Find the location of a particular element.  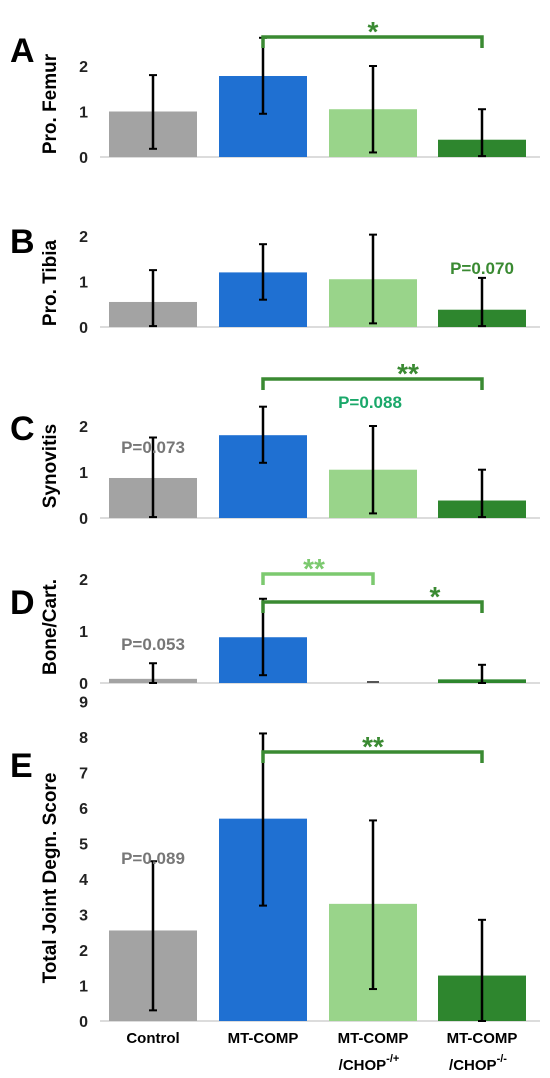

y-axis-label: Pro. Femur is located at coordinates (50, 103).